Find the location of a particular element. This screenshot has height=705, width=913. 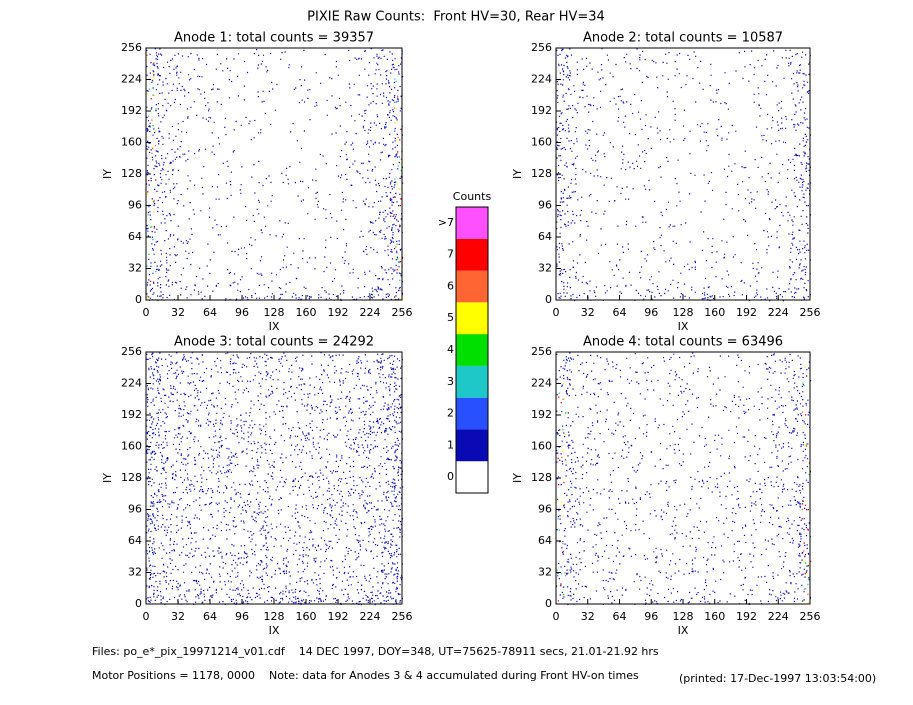

panel-title: Anode 2: total counts = 10587 is located at coordinates (683, 38).